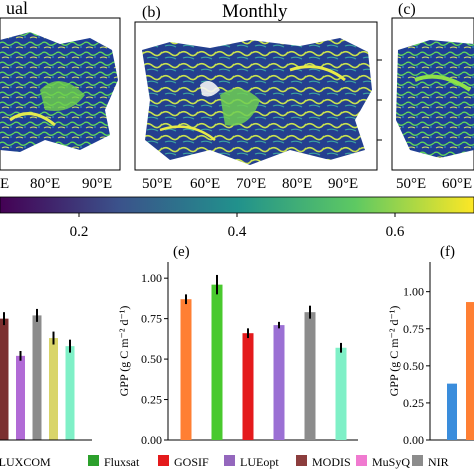 This screenshot has width=474, height=474. I want to click on map-title-middle: Monthly, so click(255, 11).